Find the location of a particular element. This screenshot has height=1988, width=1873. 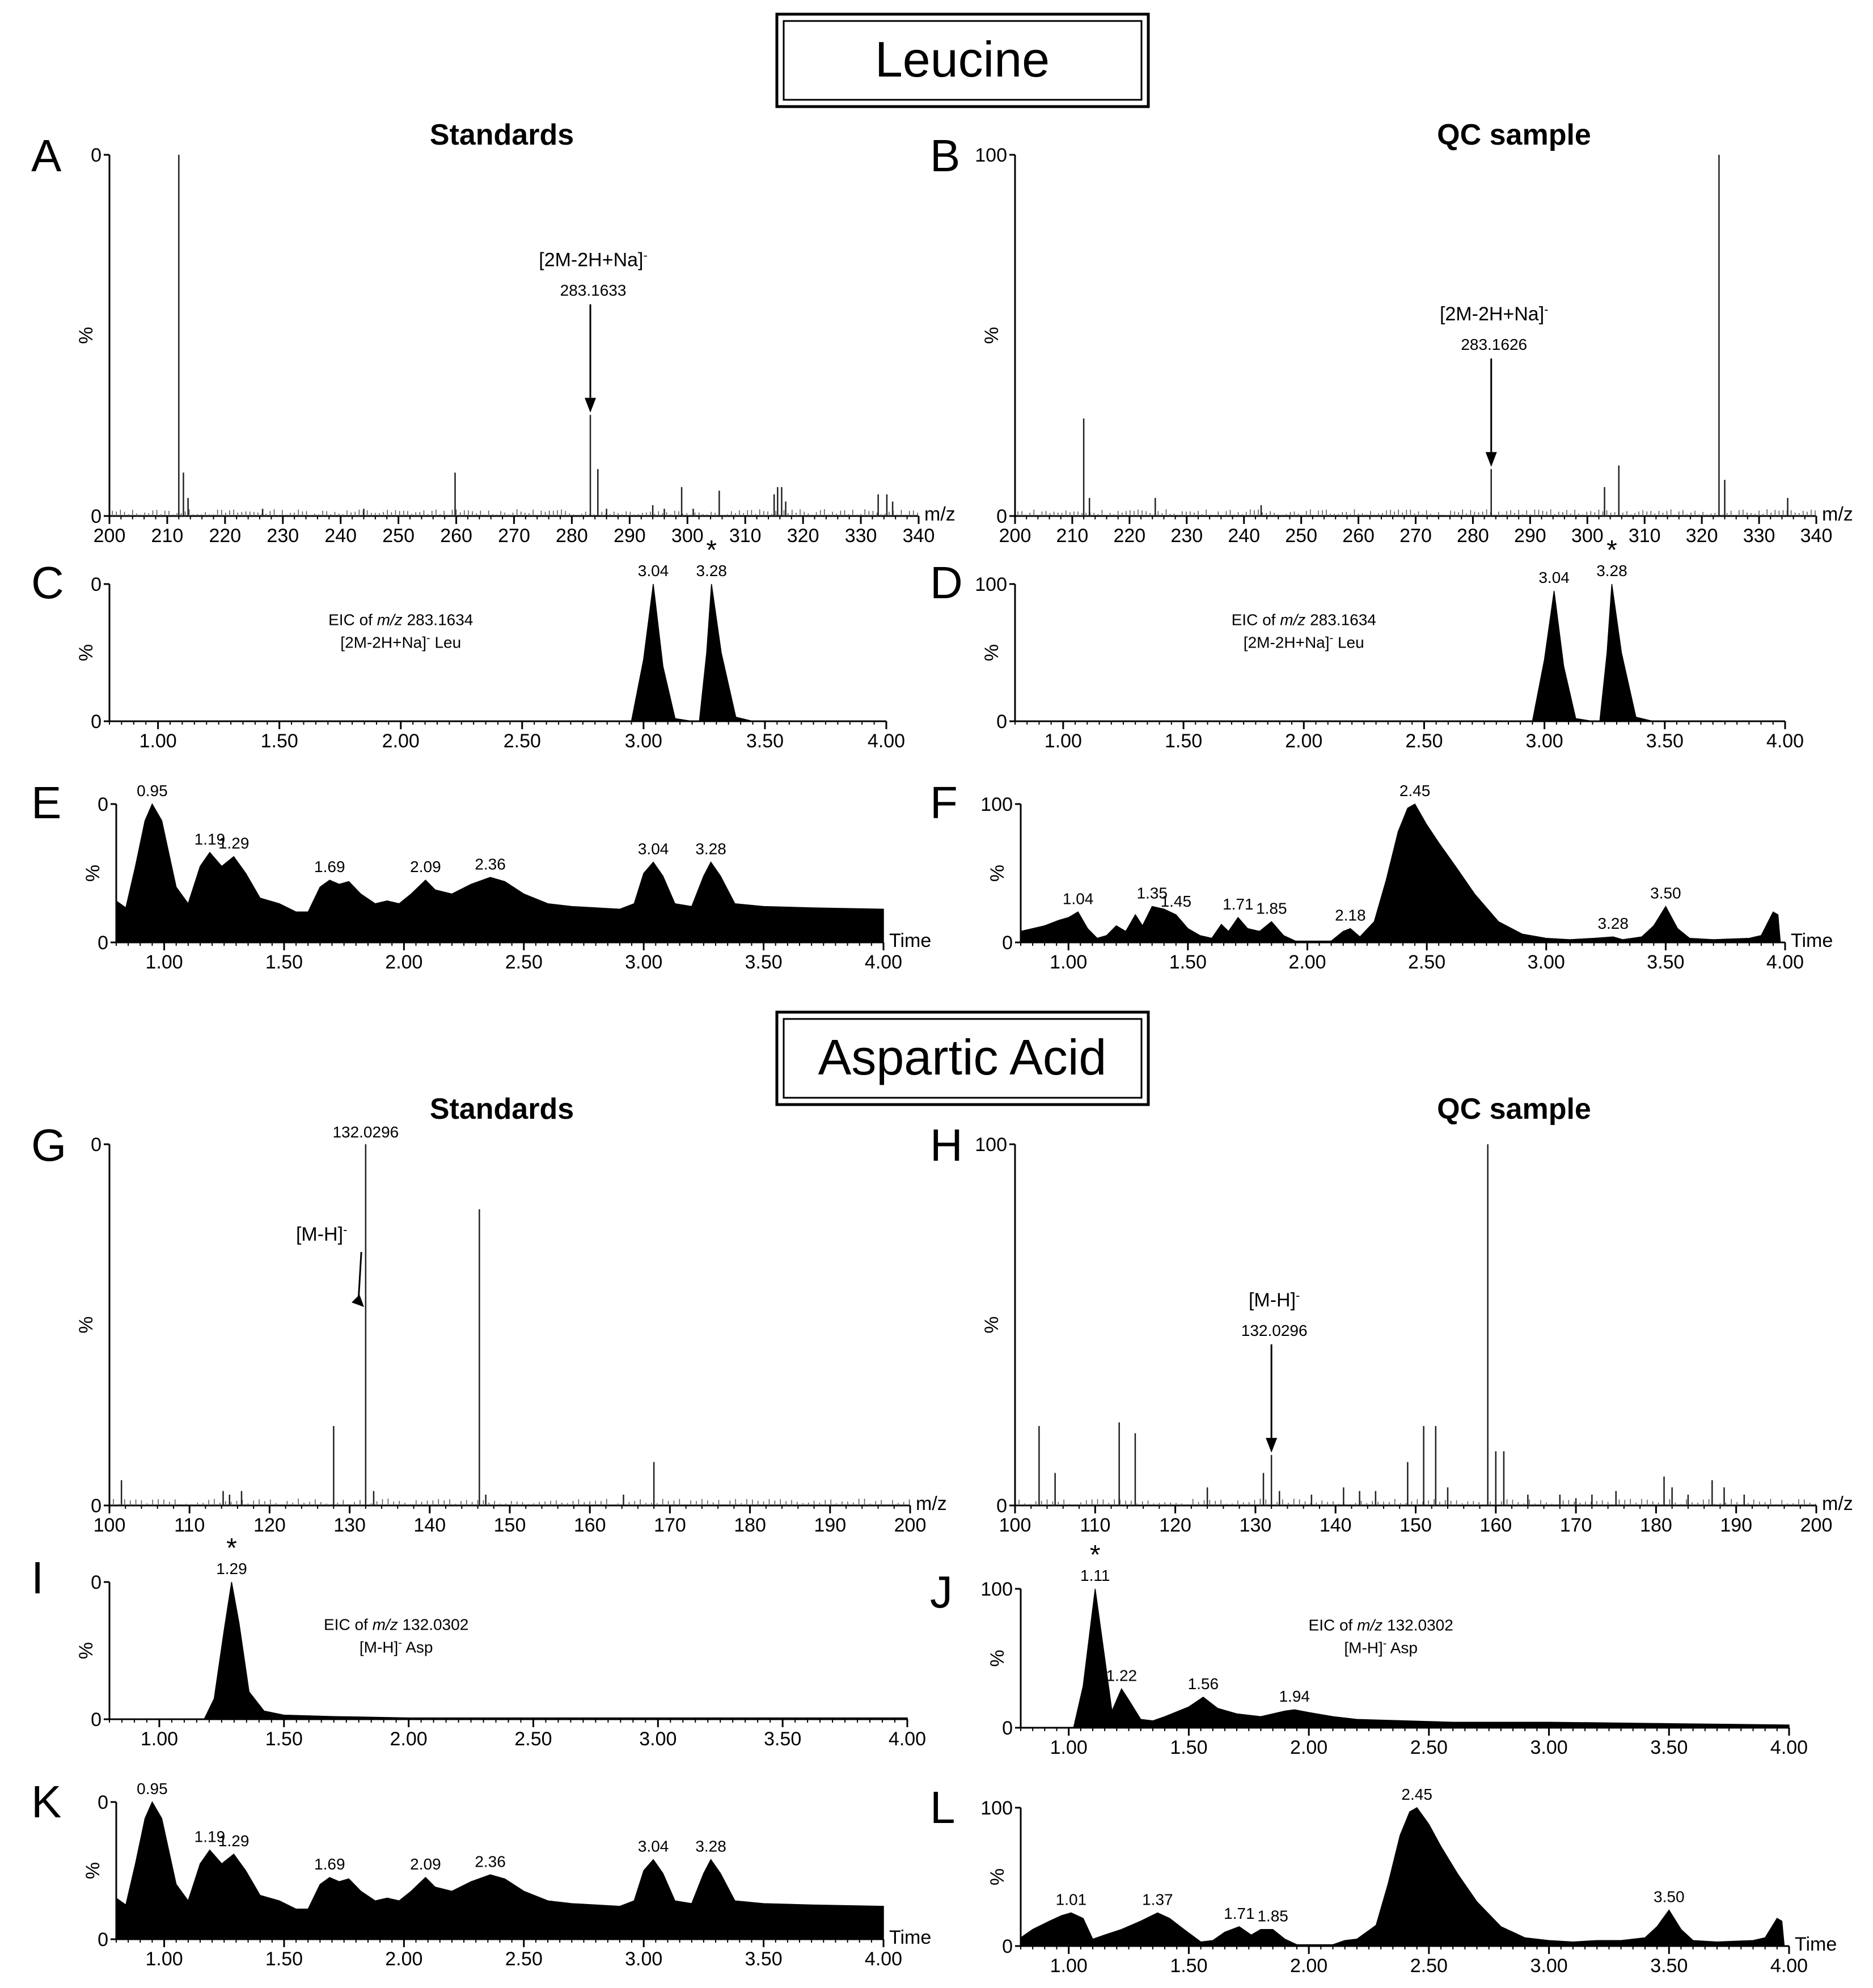

peak-label: 2.09 is located at coordinates (426, 866).